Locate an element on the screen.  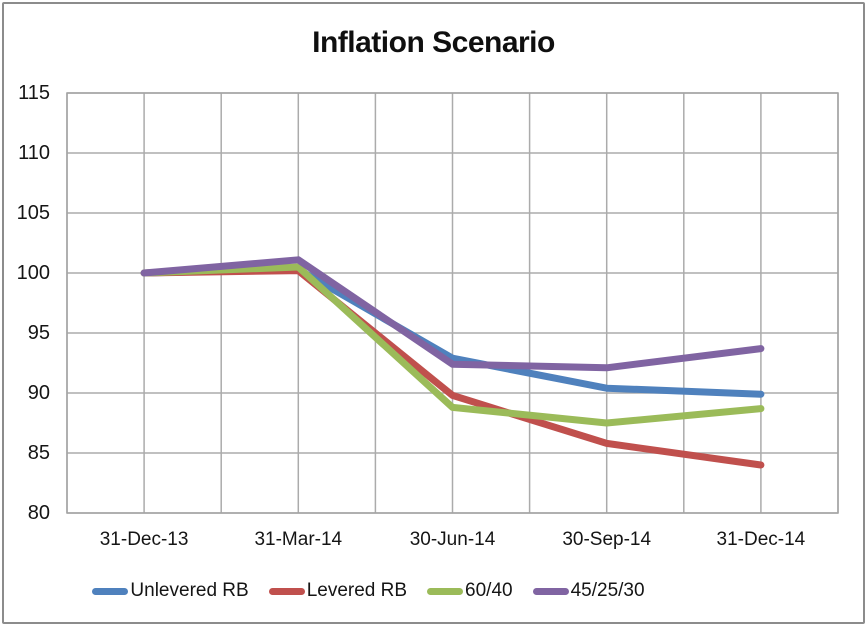
chart-legend: Unlevered RB Levered RB 60/40 45/25/30 is located at coordinates (368, 591).